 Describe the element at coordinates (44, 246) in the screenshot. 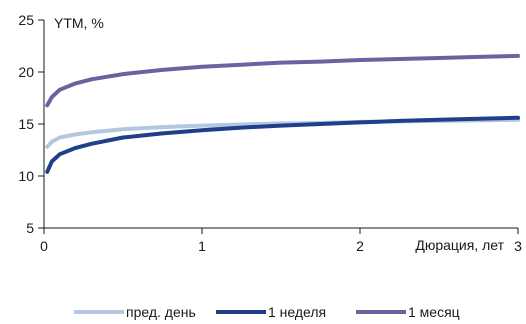

I see `x-tick-label: 0` at that location.